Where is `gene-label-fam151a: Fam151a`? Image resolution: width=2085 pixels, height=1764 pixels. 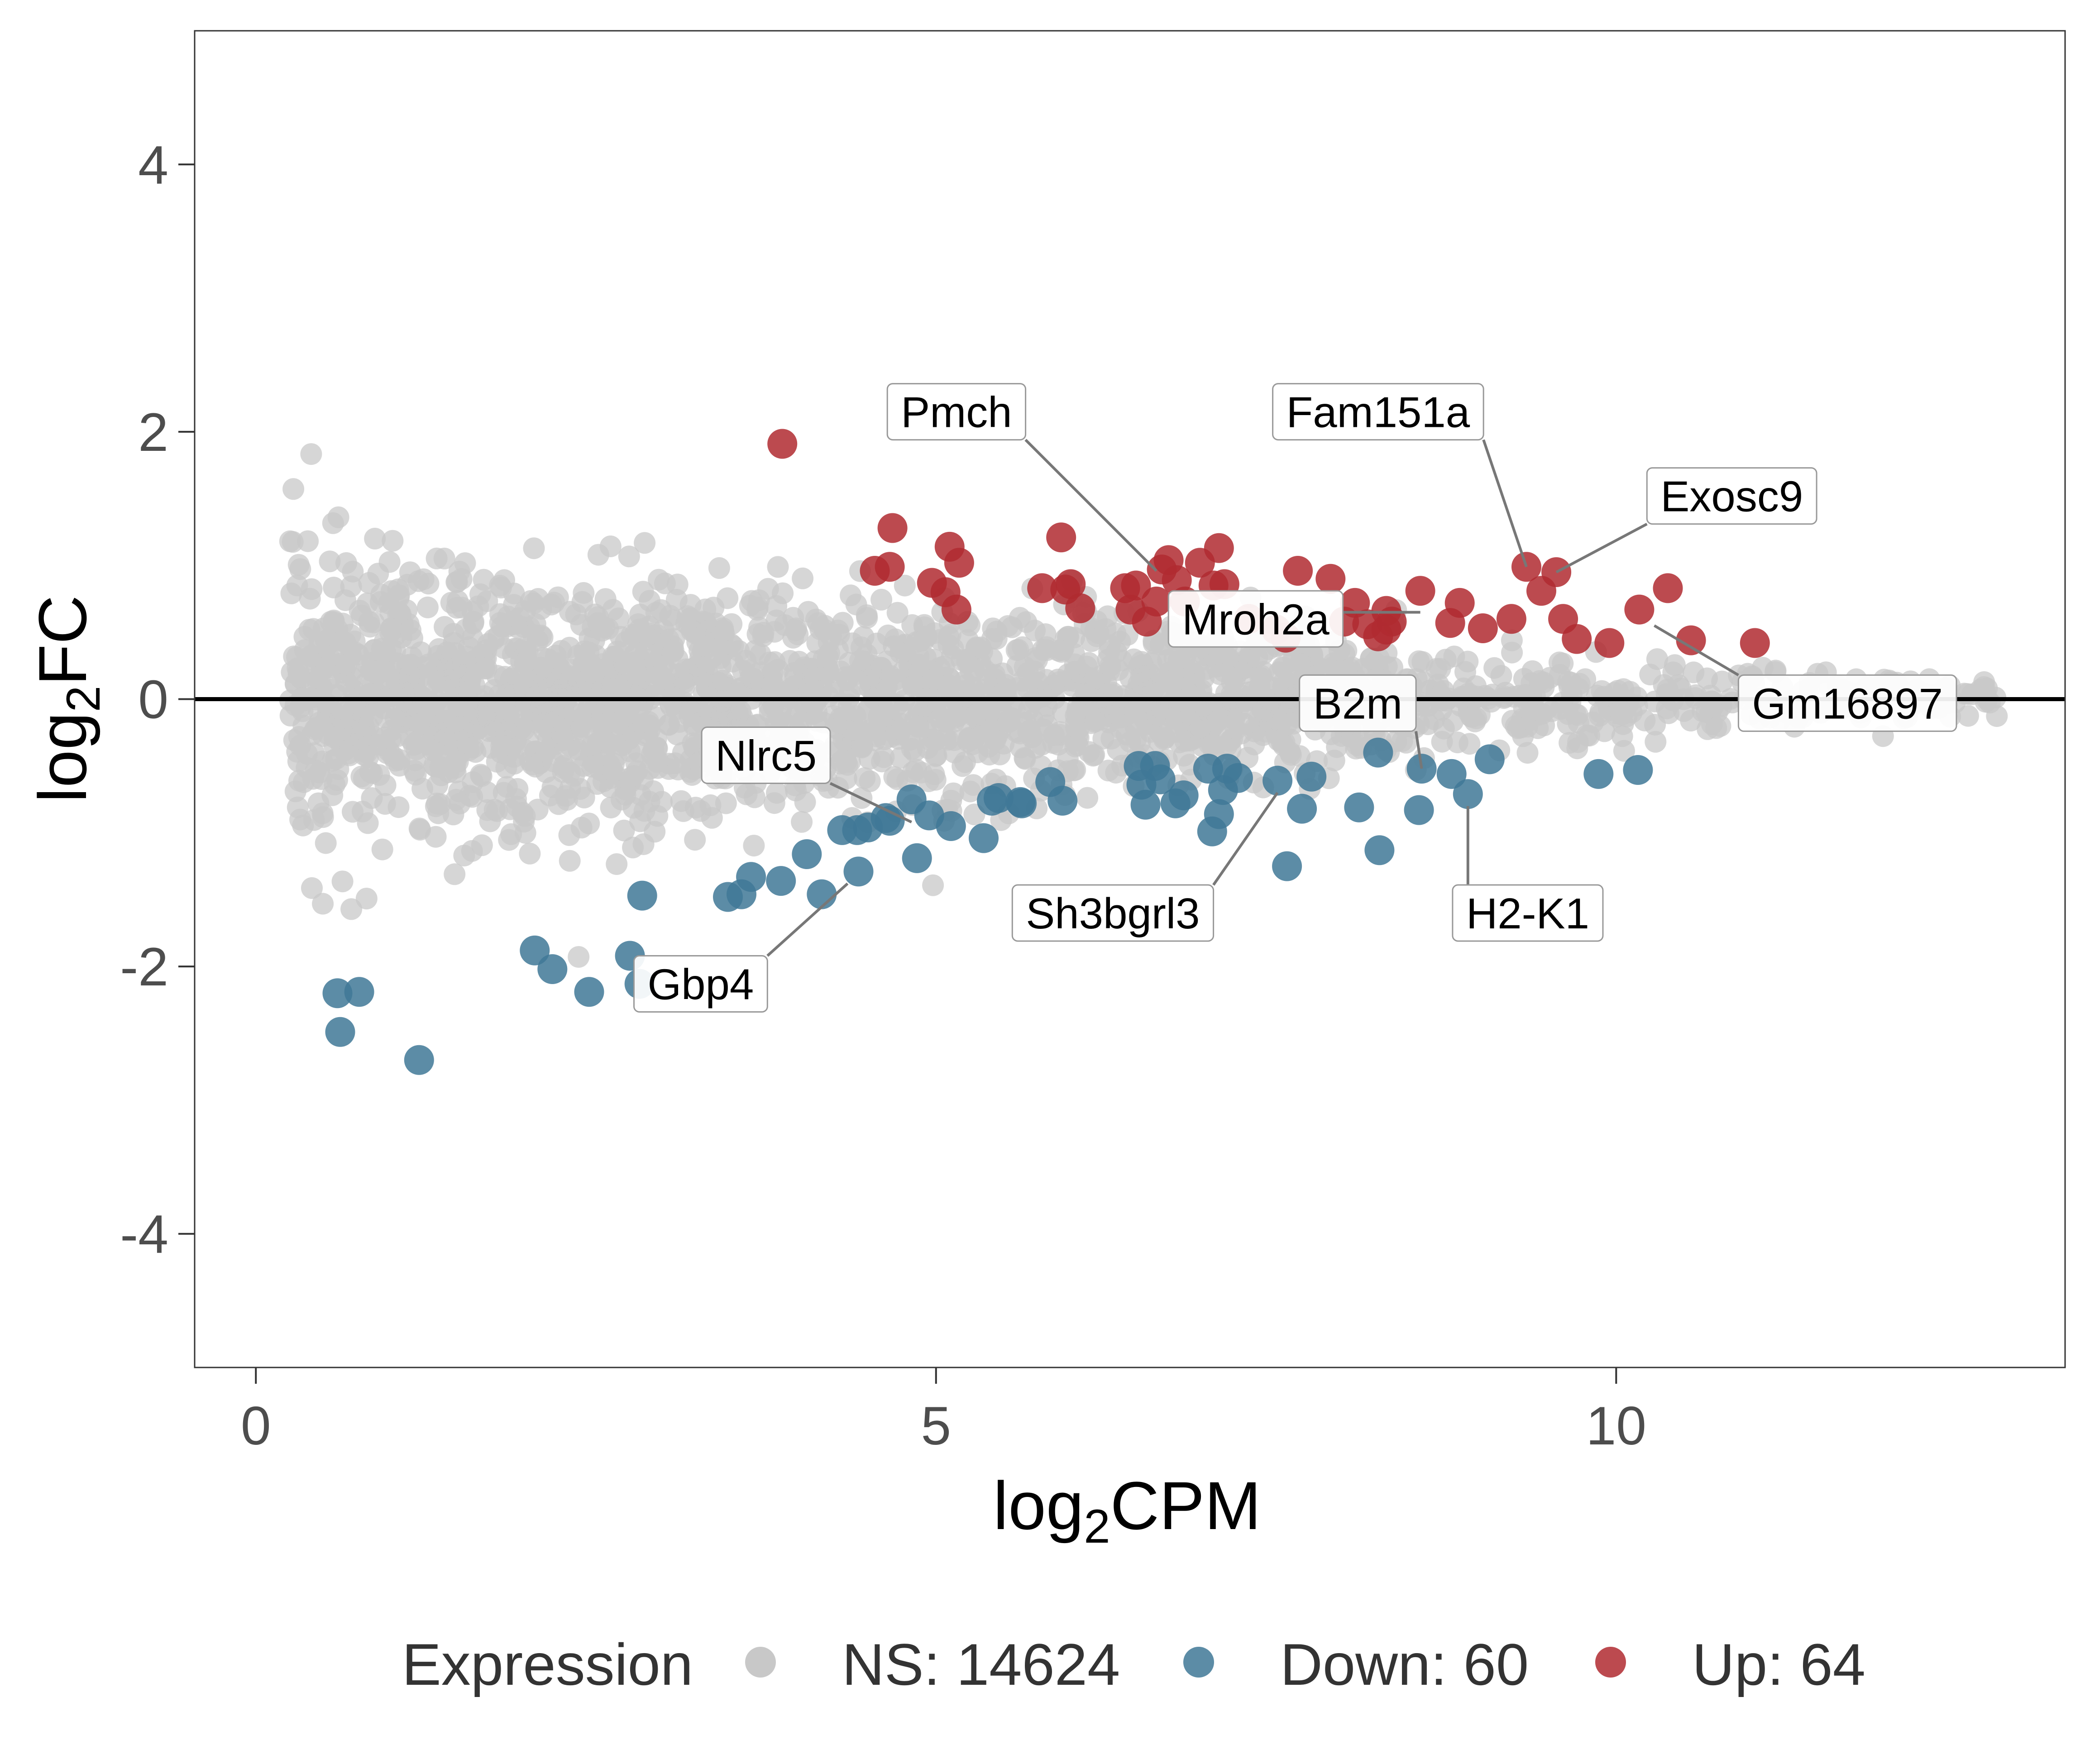 gene-label-fam151a: Fam151a is located at coordinates (1400, 475).